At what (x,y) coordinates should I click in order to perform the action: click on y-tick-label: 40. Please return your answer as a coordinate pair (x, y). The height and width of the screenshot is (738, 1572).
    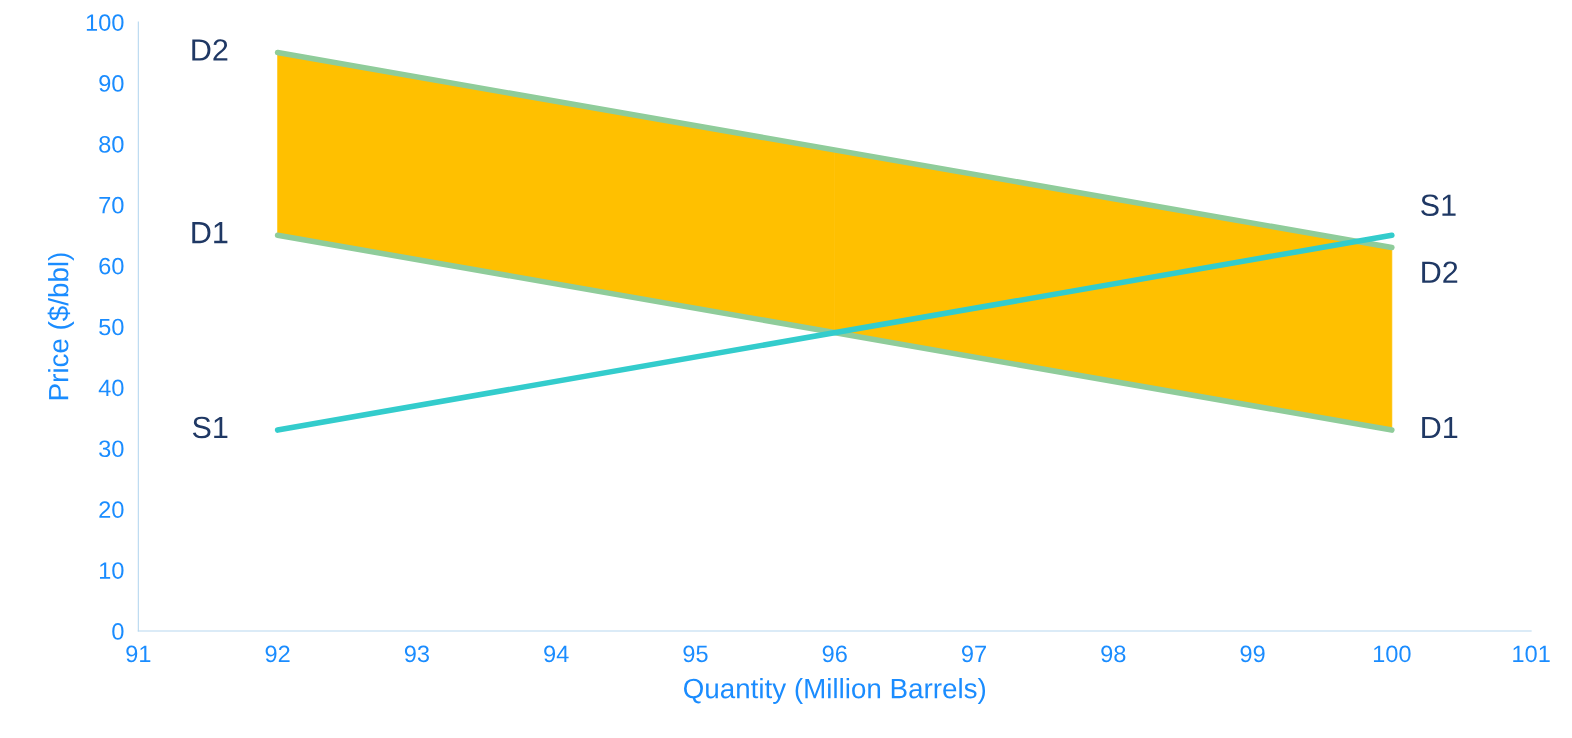
    Looking at the image, I should click on (111, 388).